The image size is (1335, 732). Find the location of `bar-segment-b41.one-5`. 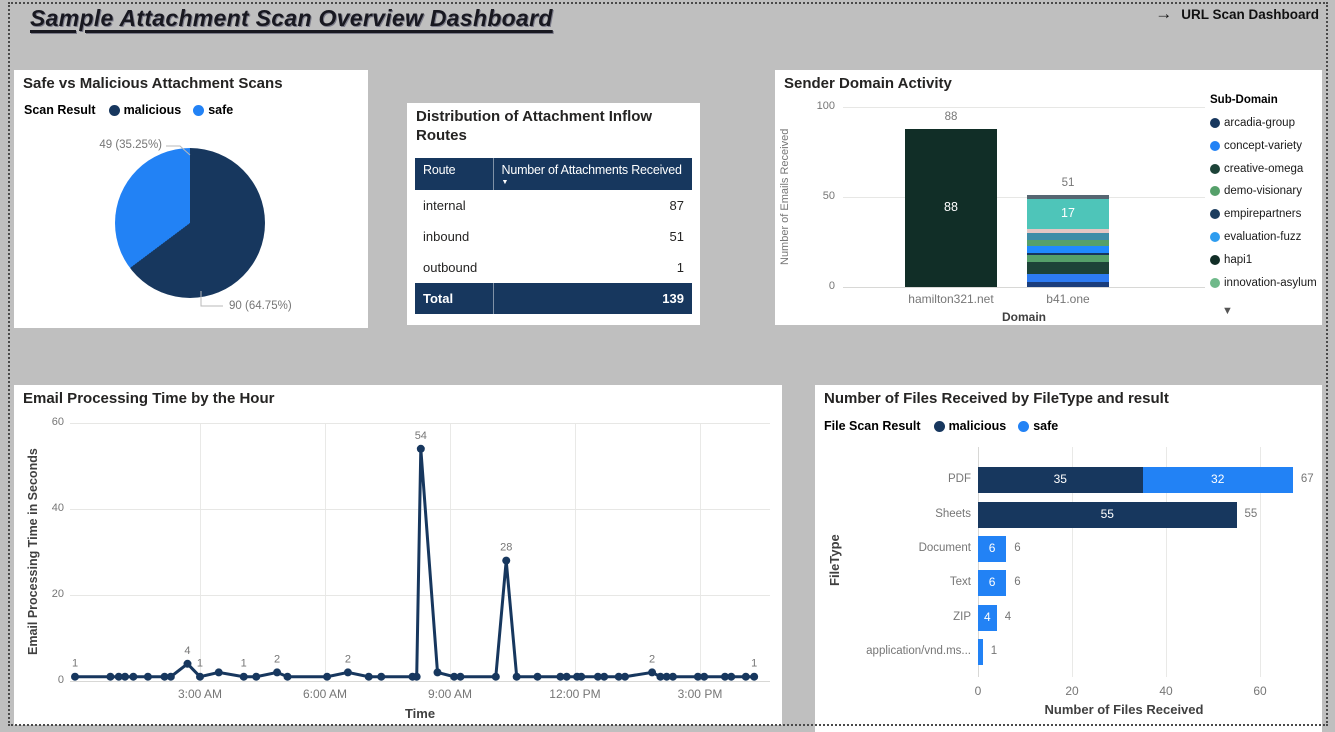

bar-segment-b41.one-5 is located at coordinates (1068, 249).